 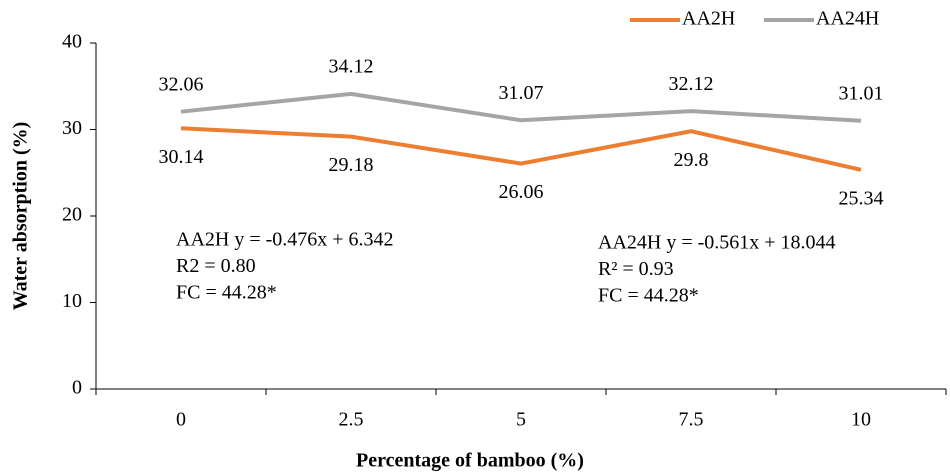 What do you see at coordinates (21, 216) in the screenshot?
I see `y-axis-title: Water absorption (%)` at bounding box center [21, 216].